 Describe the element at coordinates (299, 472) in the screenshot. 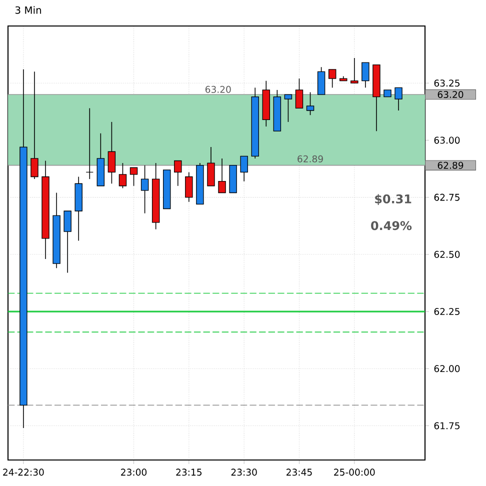

I see `x-tick-label: 23:45` at that location.